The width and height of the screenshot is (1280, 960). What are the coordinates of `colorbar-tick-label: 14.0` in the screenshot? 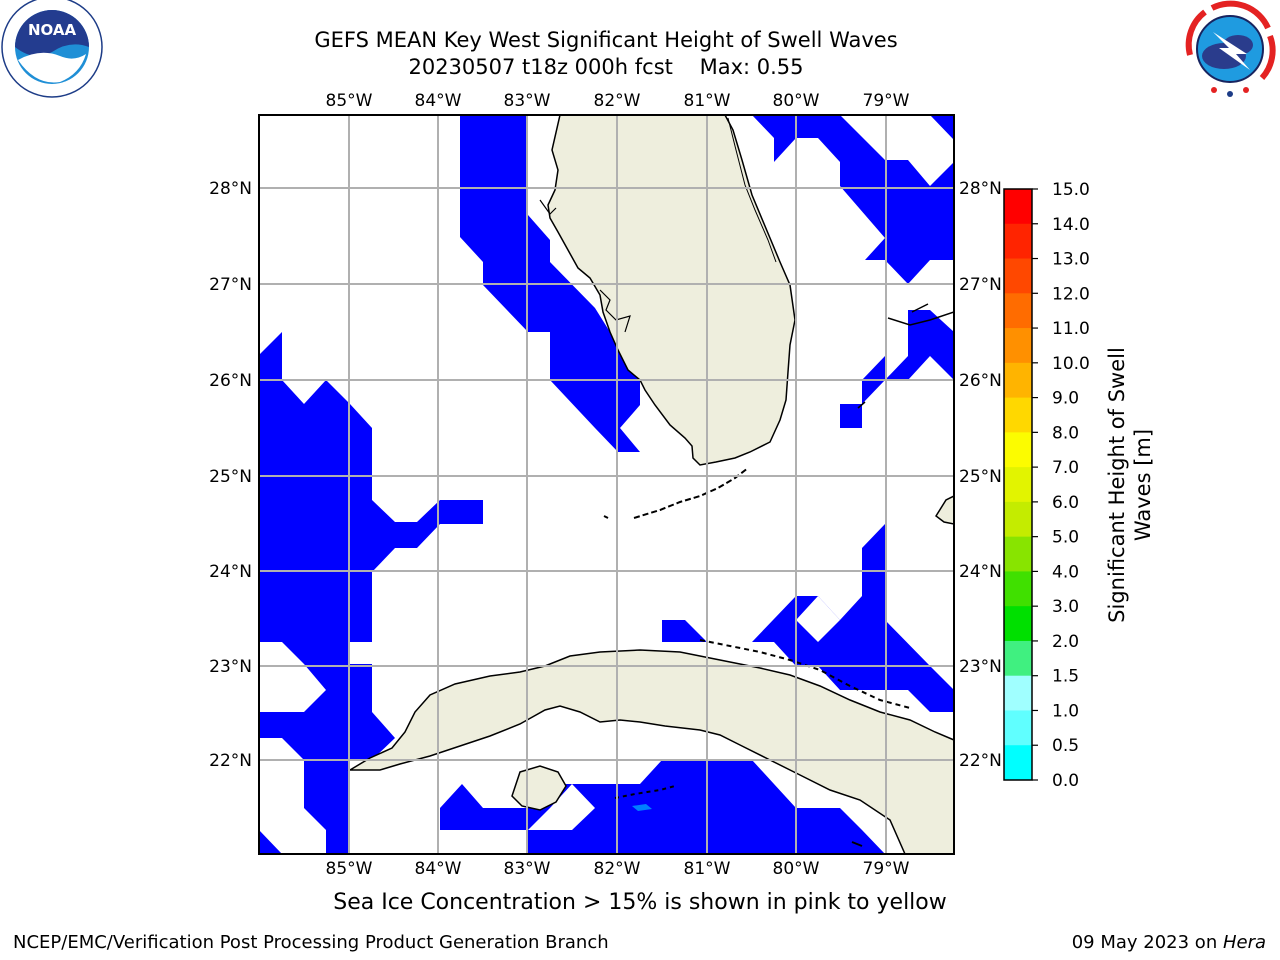 It's located at (1071, 225).